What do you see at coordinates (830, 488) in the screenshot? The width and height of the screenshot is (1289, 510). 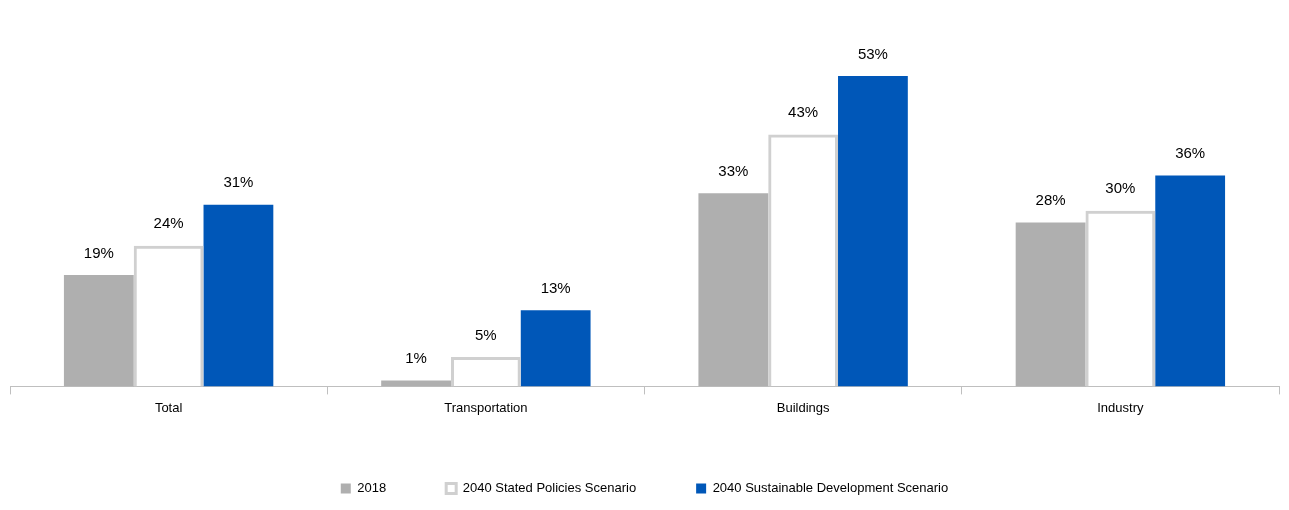 I see `legend-label: 2040 Sustainable Development Scenario` at bounding box center [830, 488].